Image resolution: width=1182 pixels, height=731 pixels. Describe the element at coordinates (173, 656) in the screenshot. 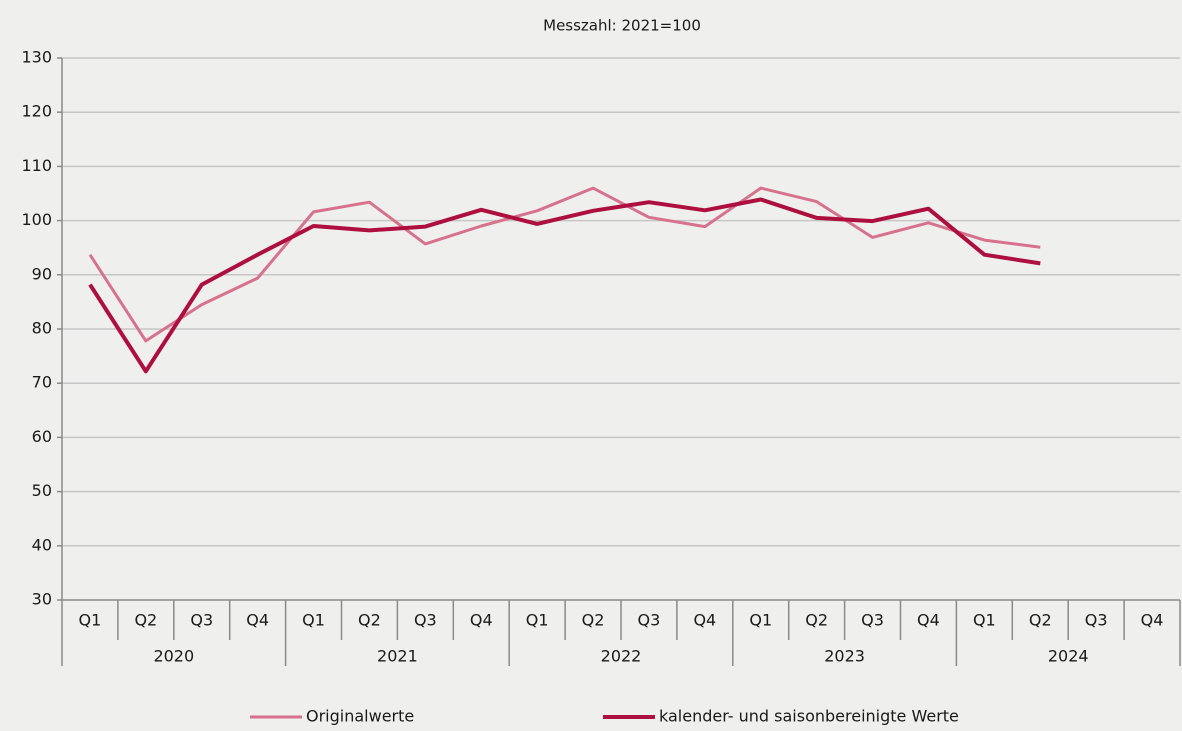

I see `x-group-label: 2020` at that location.